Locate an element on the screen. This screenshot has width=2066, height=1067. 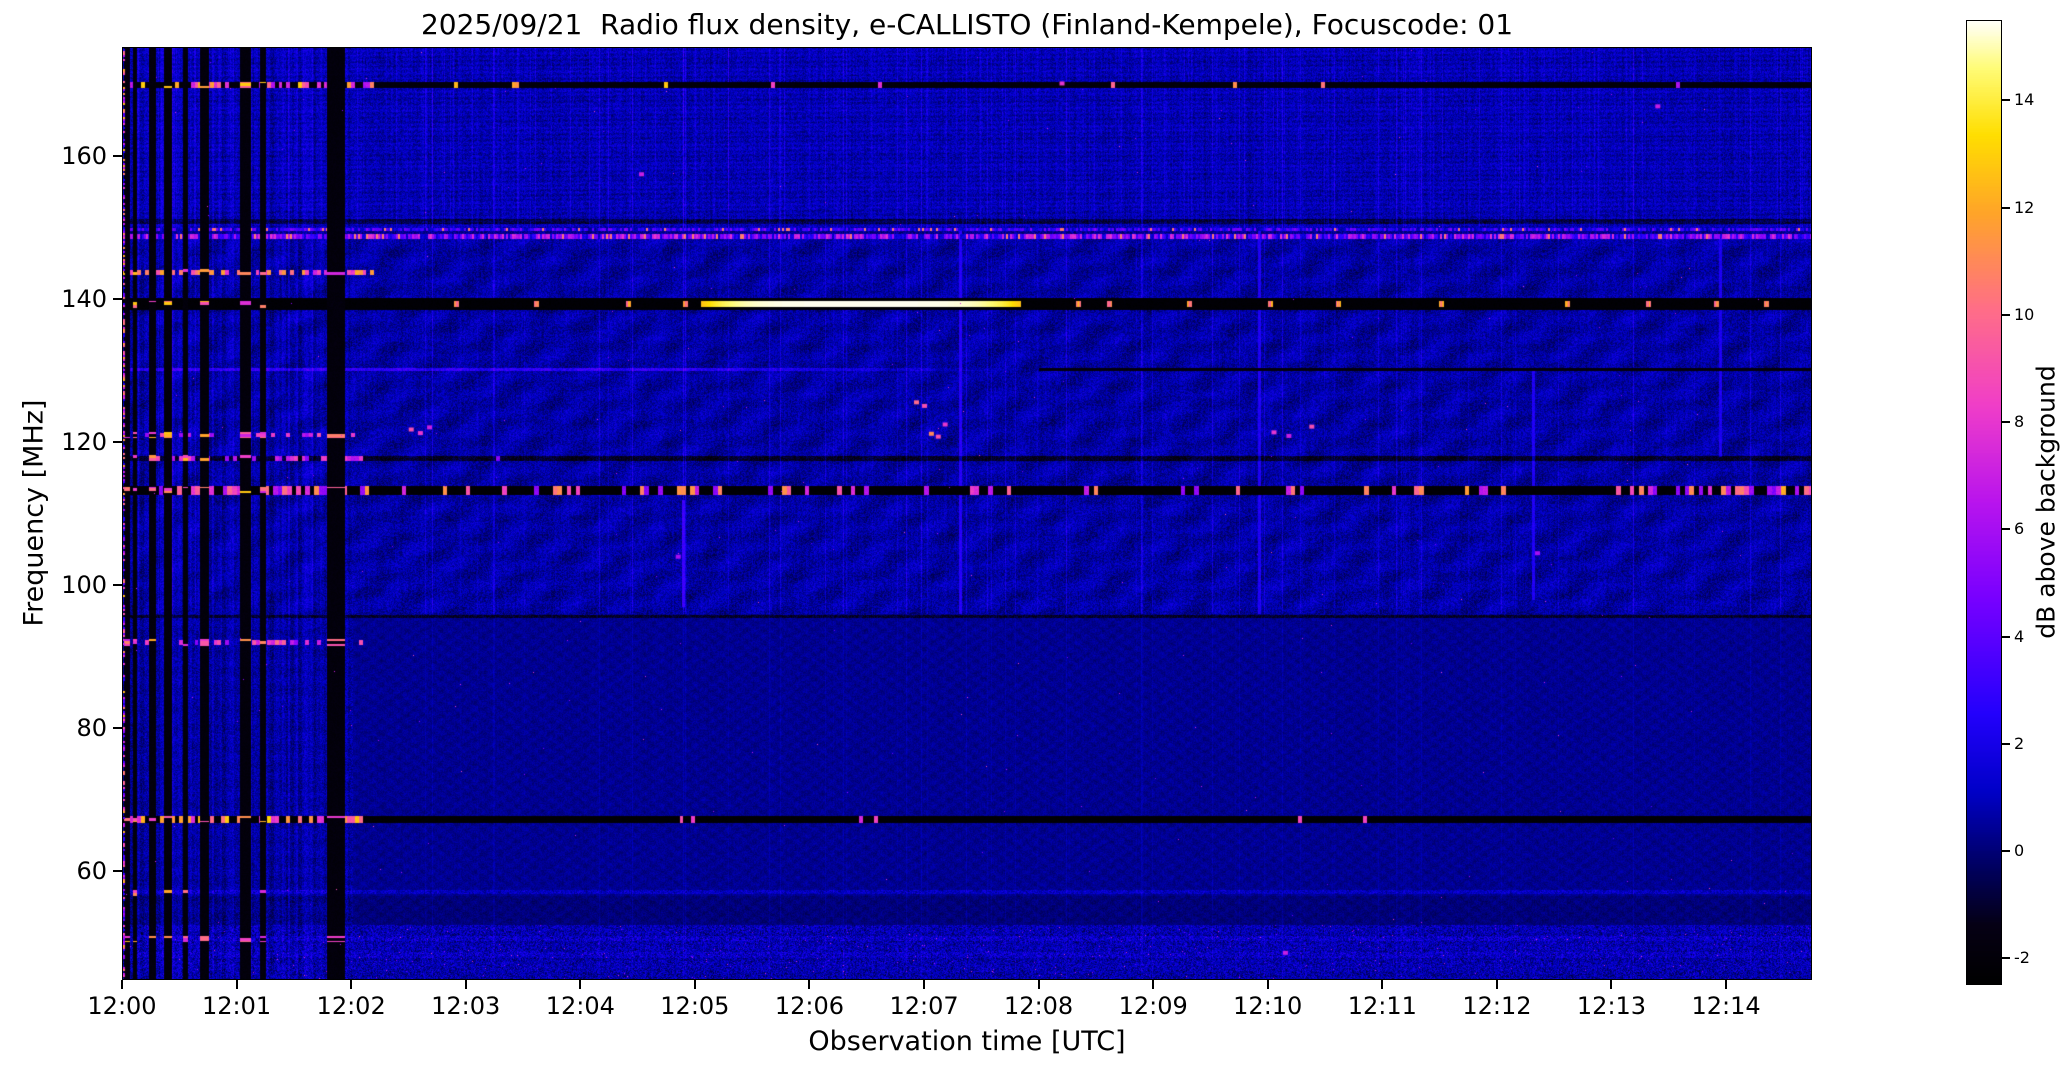
colorbar-tick-label: 12 is located at coordinates (2024, 207).